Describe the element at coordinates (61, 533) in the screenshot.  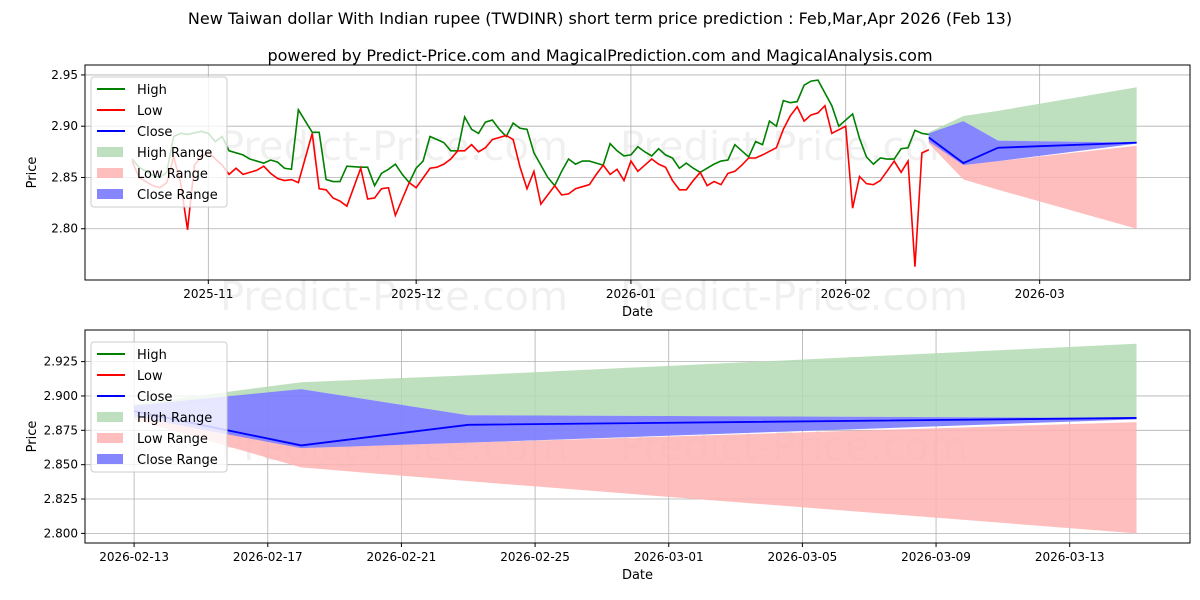
I see `y-tick-label: 2.800` at that location.